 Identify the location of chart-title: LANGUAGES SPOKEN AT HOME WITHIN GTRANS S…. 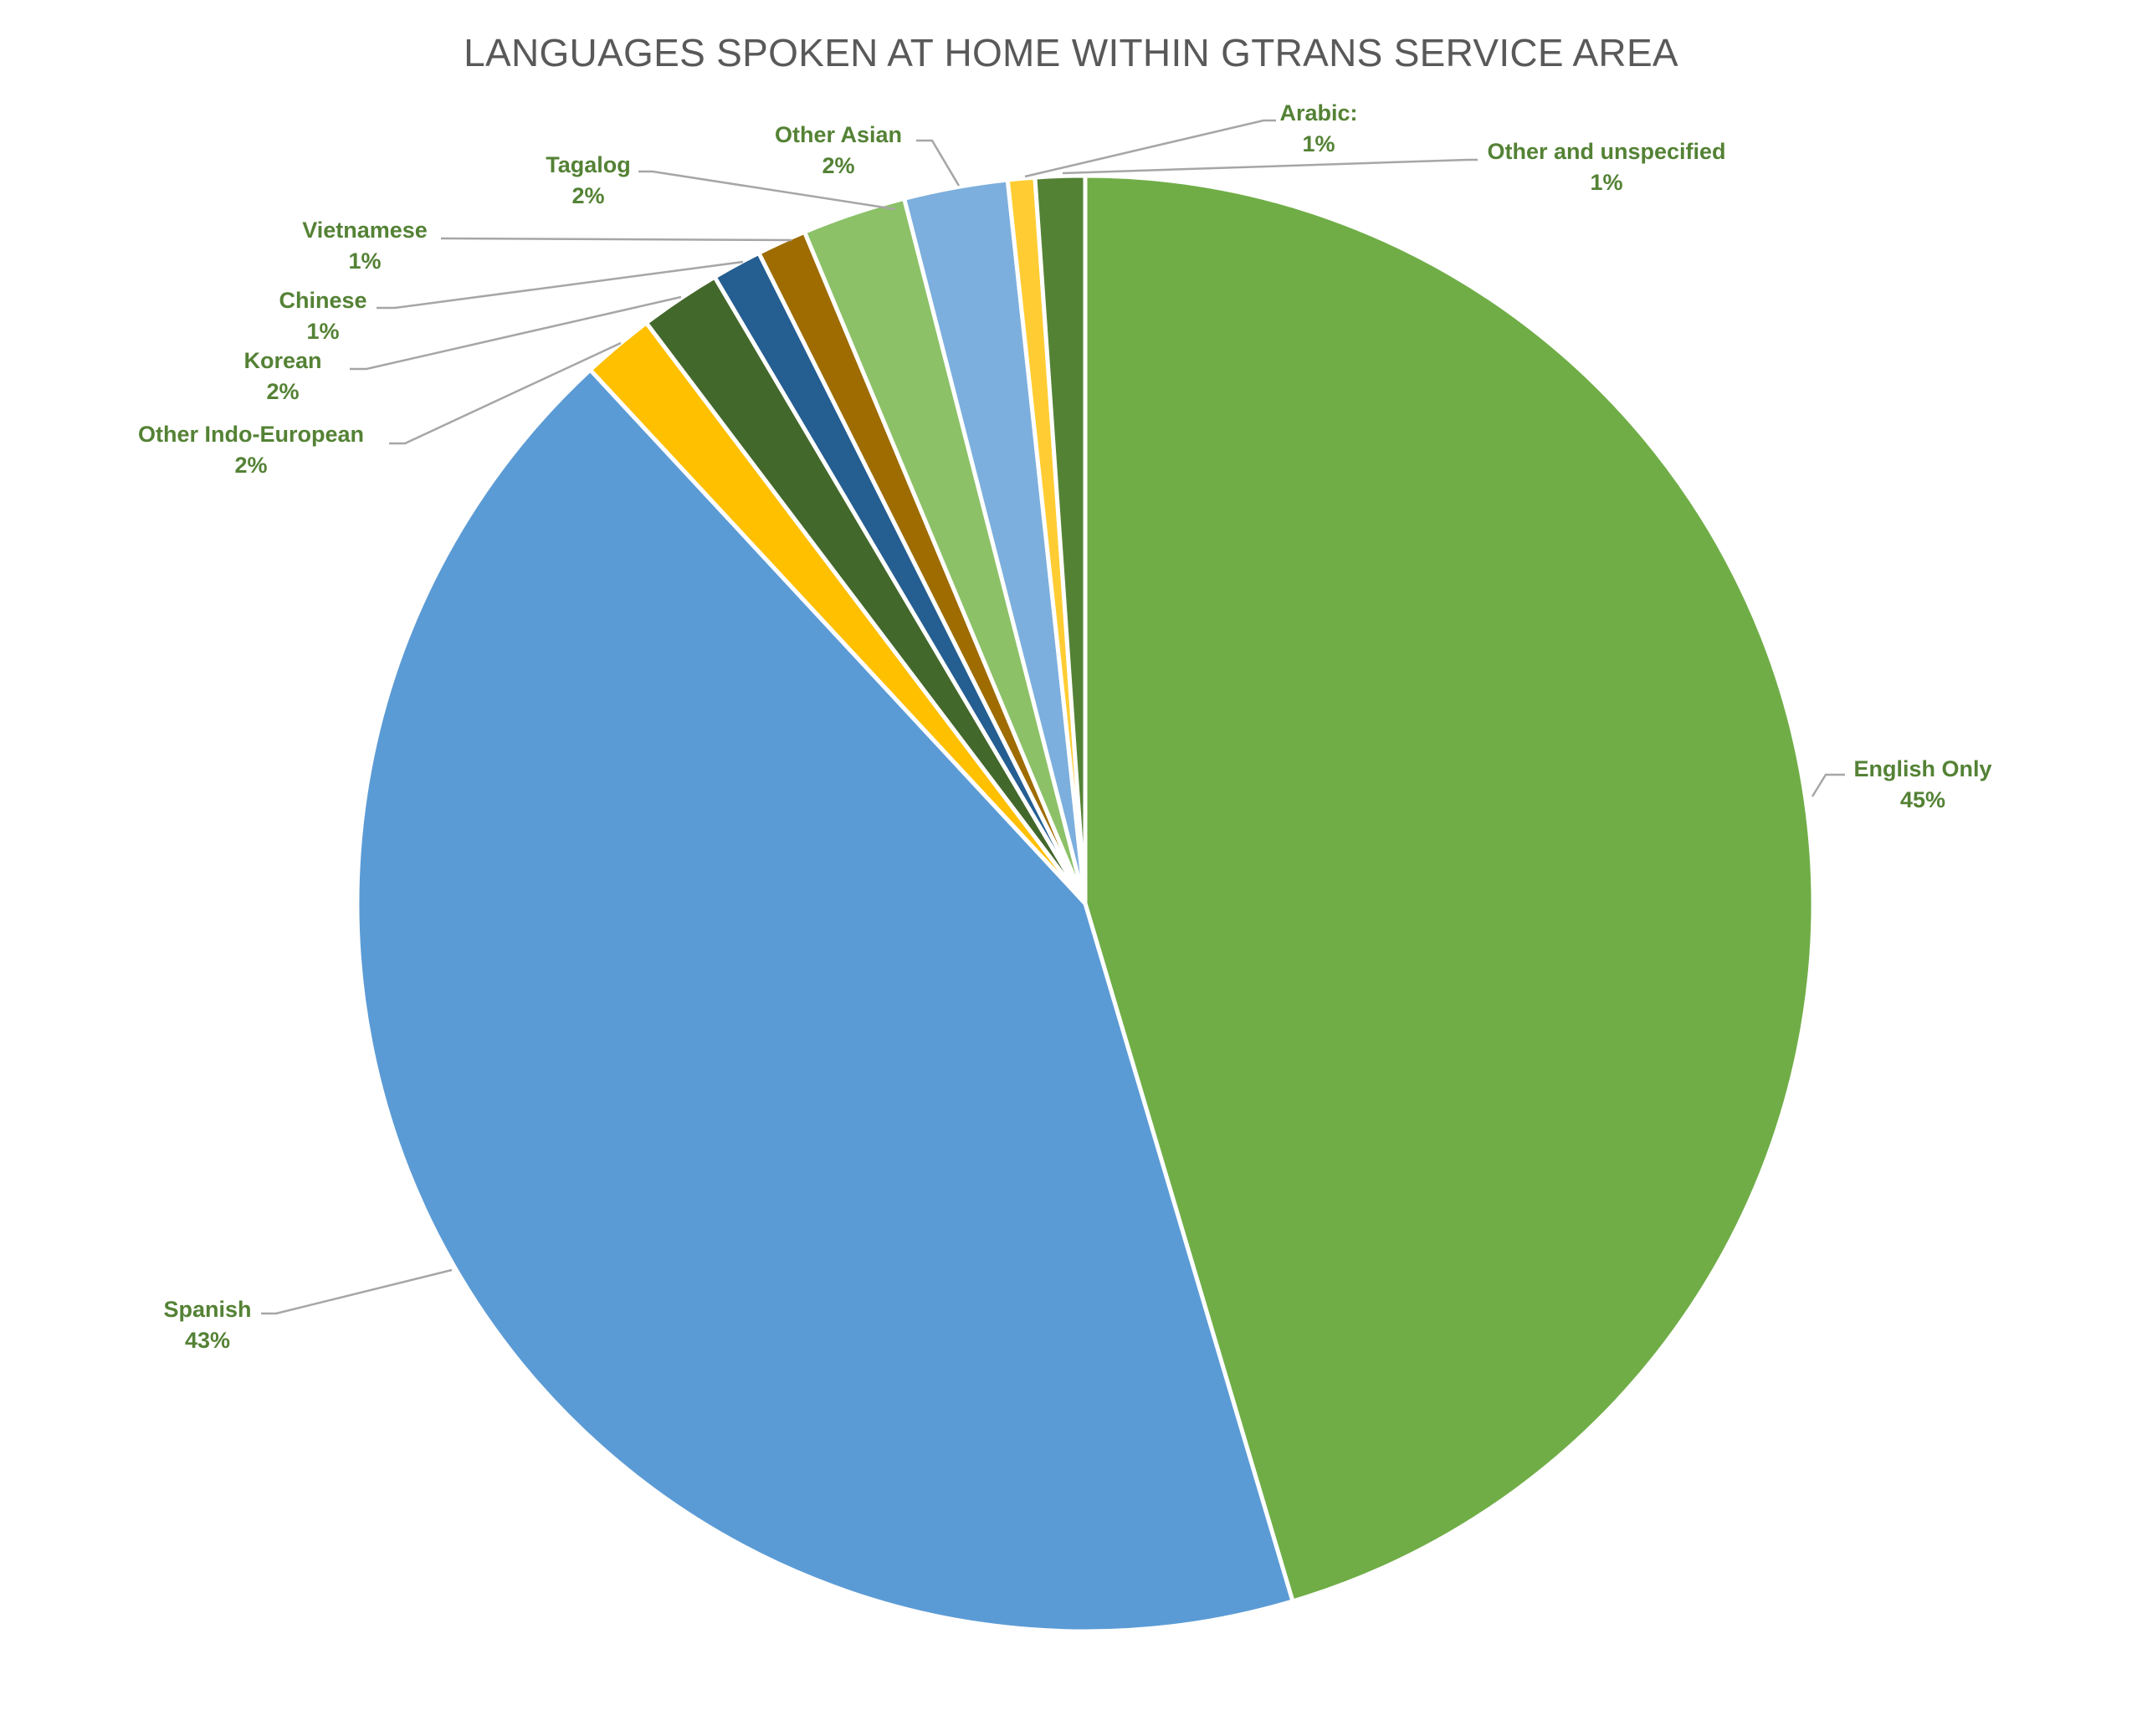
(1071, 52).